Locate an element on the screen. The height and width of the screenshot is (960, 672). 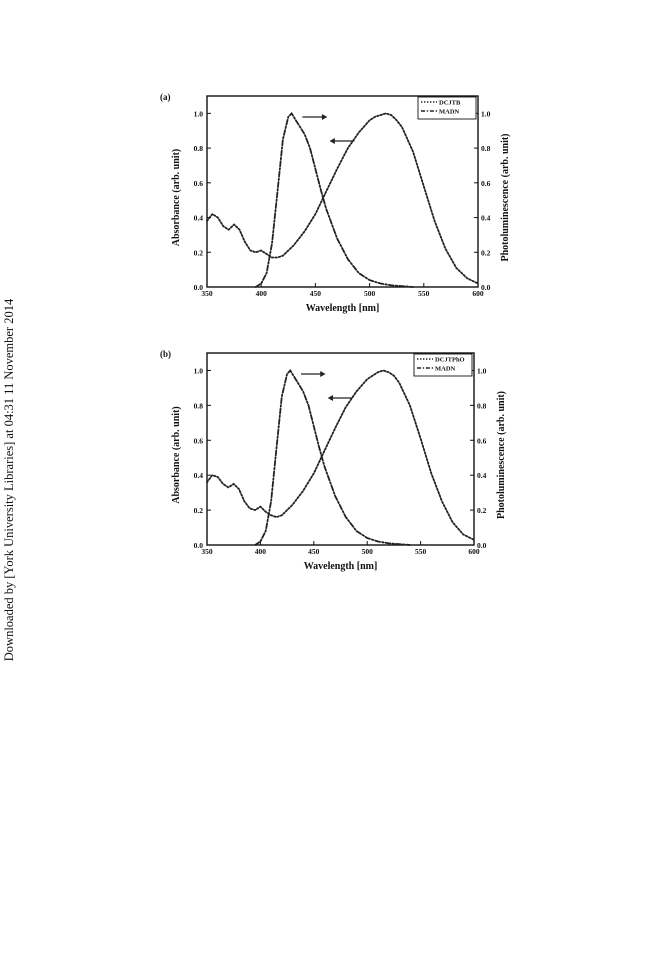
x-axis-title-a: Wavelength [nm] is located at coordinates (343, 308).